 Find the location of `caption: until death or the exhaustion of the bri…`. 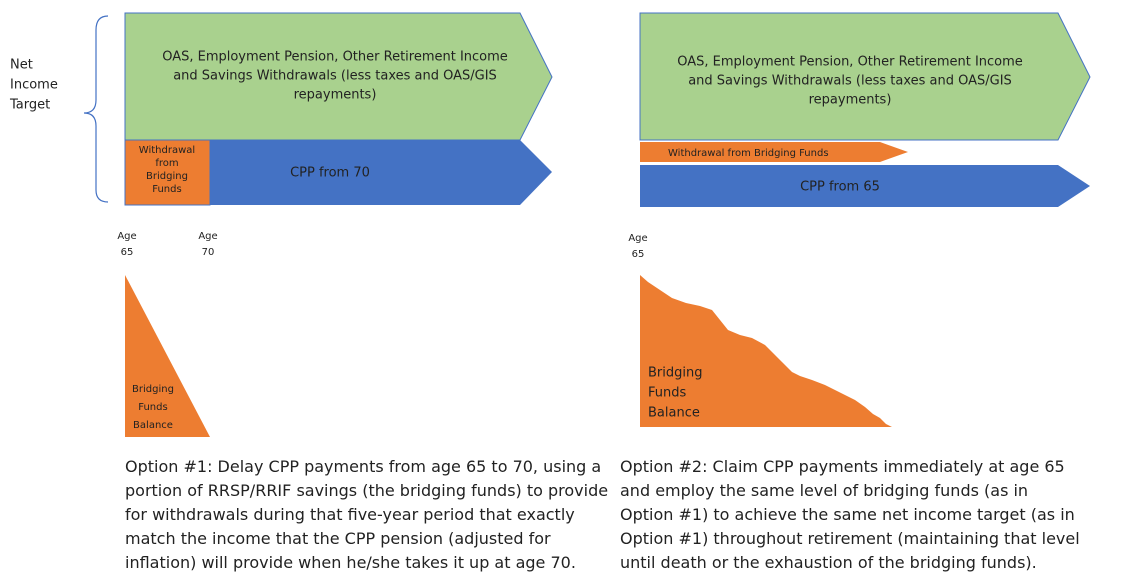

caption: until death or the exhaustion of the bri… is located at coordinates (828, 562).